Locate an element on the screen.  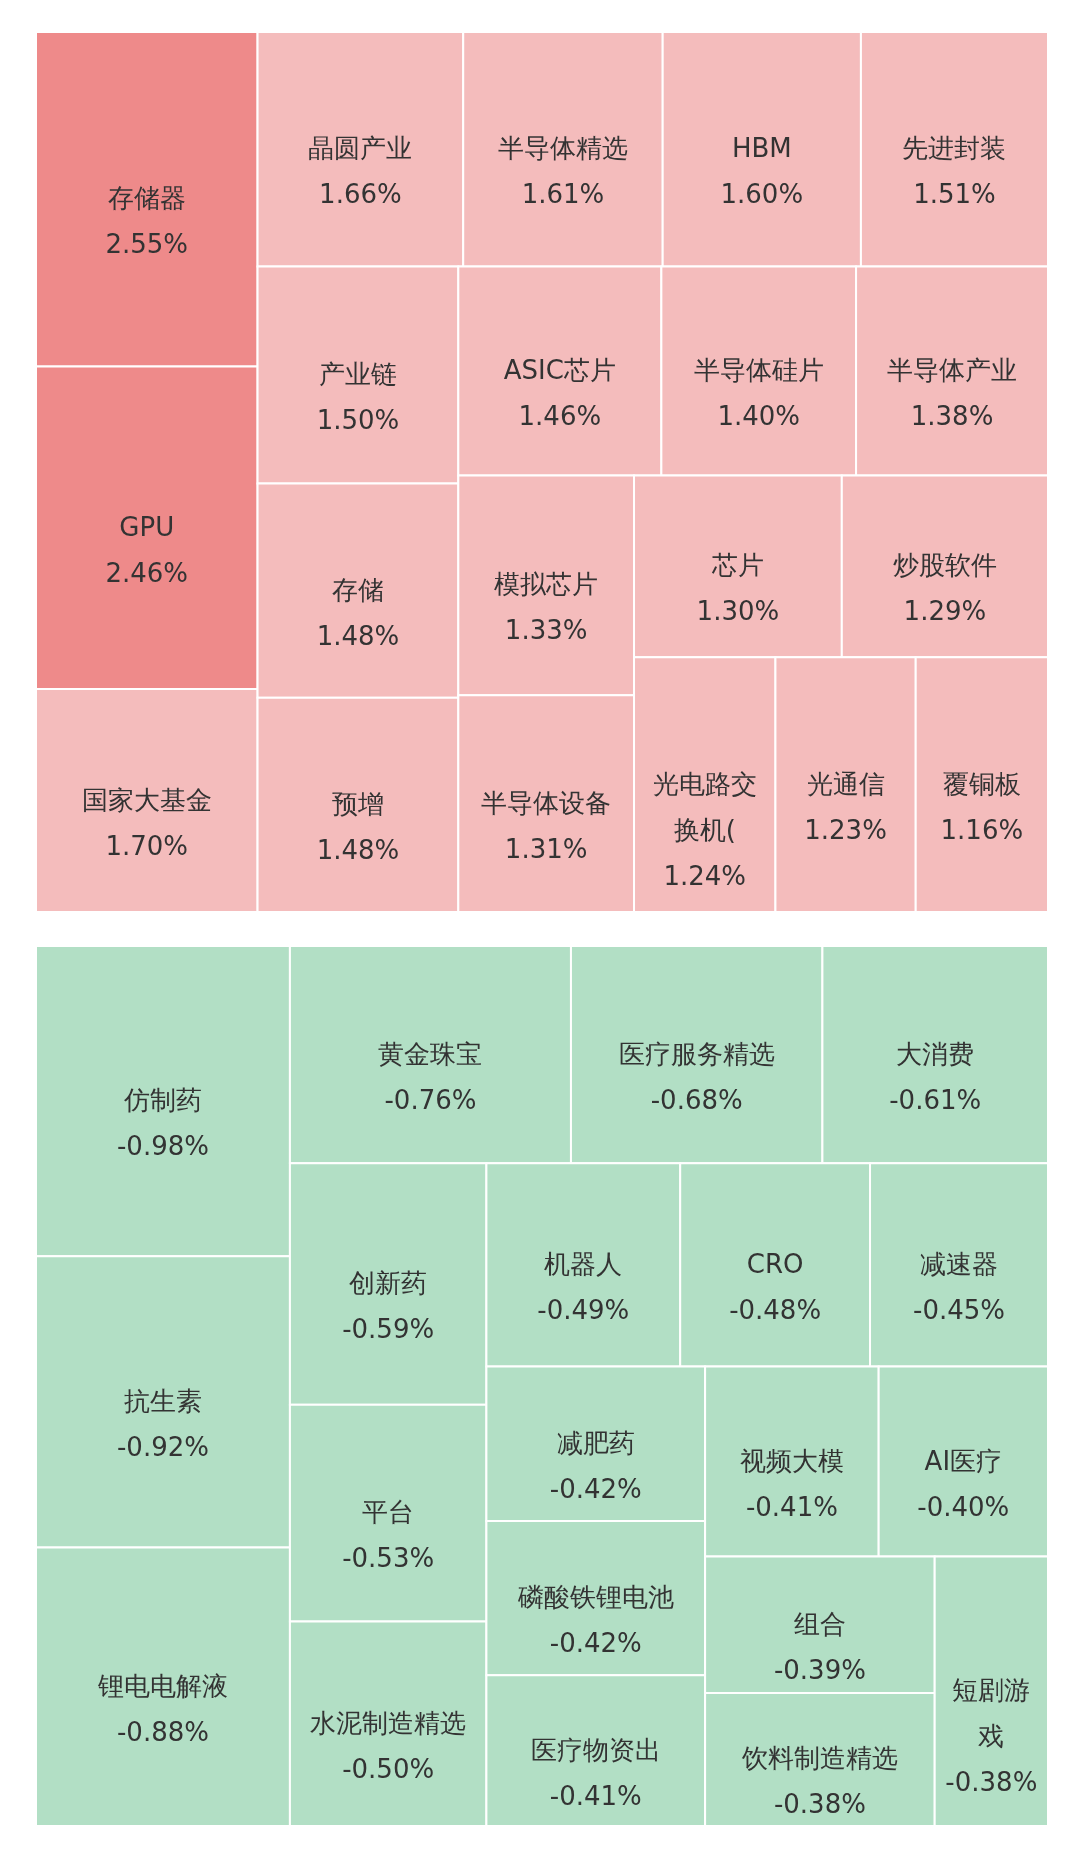
data-label: -0.59% is located at coordinates (388, 1329).